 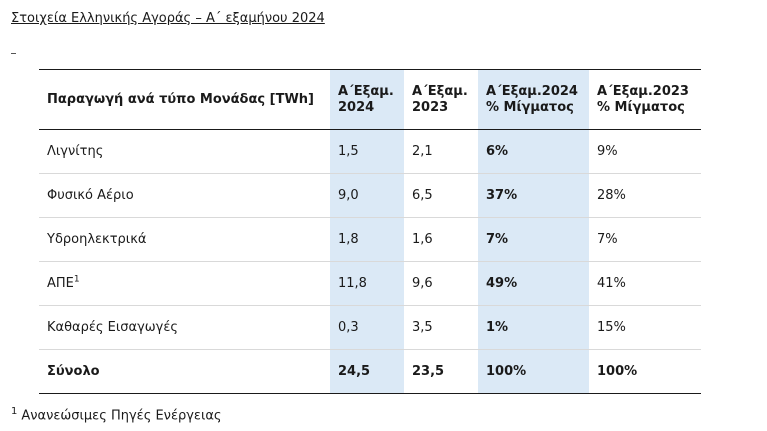 I want to click on footnote-marker: 1, so click(x=76, y=279).